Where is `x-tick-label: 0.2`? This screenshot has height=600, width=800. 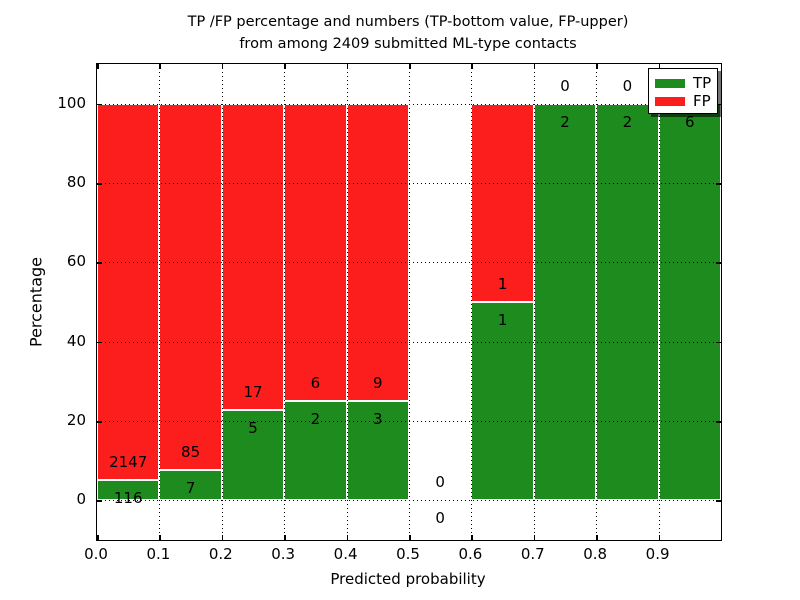 x-tick-label: 0.2 is located at coordinates (220, 554).